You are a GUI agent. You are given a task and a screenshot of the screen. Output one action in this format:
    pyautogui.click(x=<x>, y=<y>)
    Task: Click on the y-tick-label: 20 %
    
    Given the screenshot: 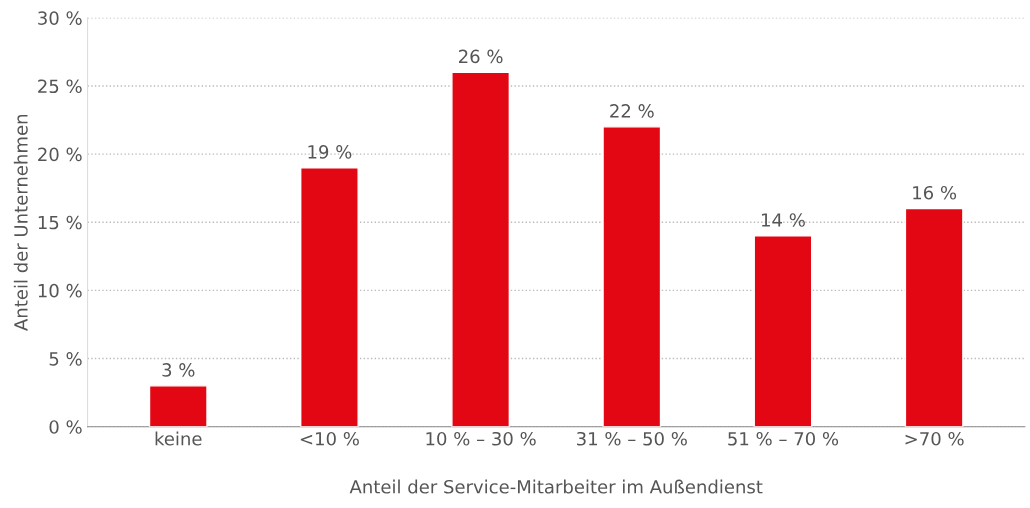 What is the action you would take?
    pyautogui.click(x=60, y=154)
    